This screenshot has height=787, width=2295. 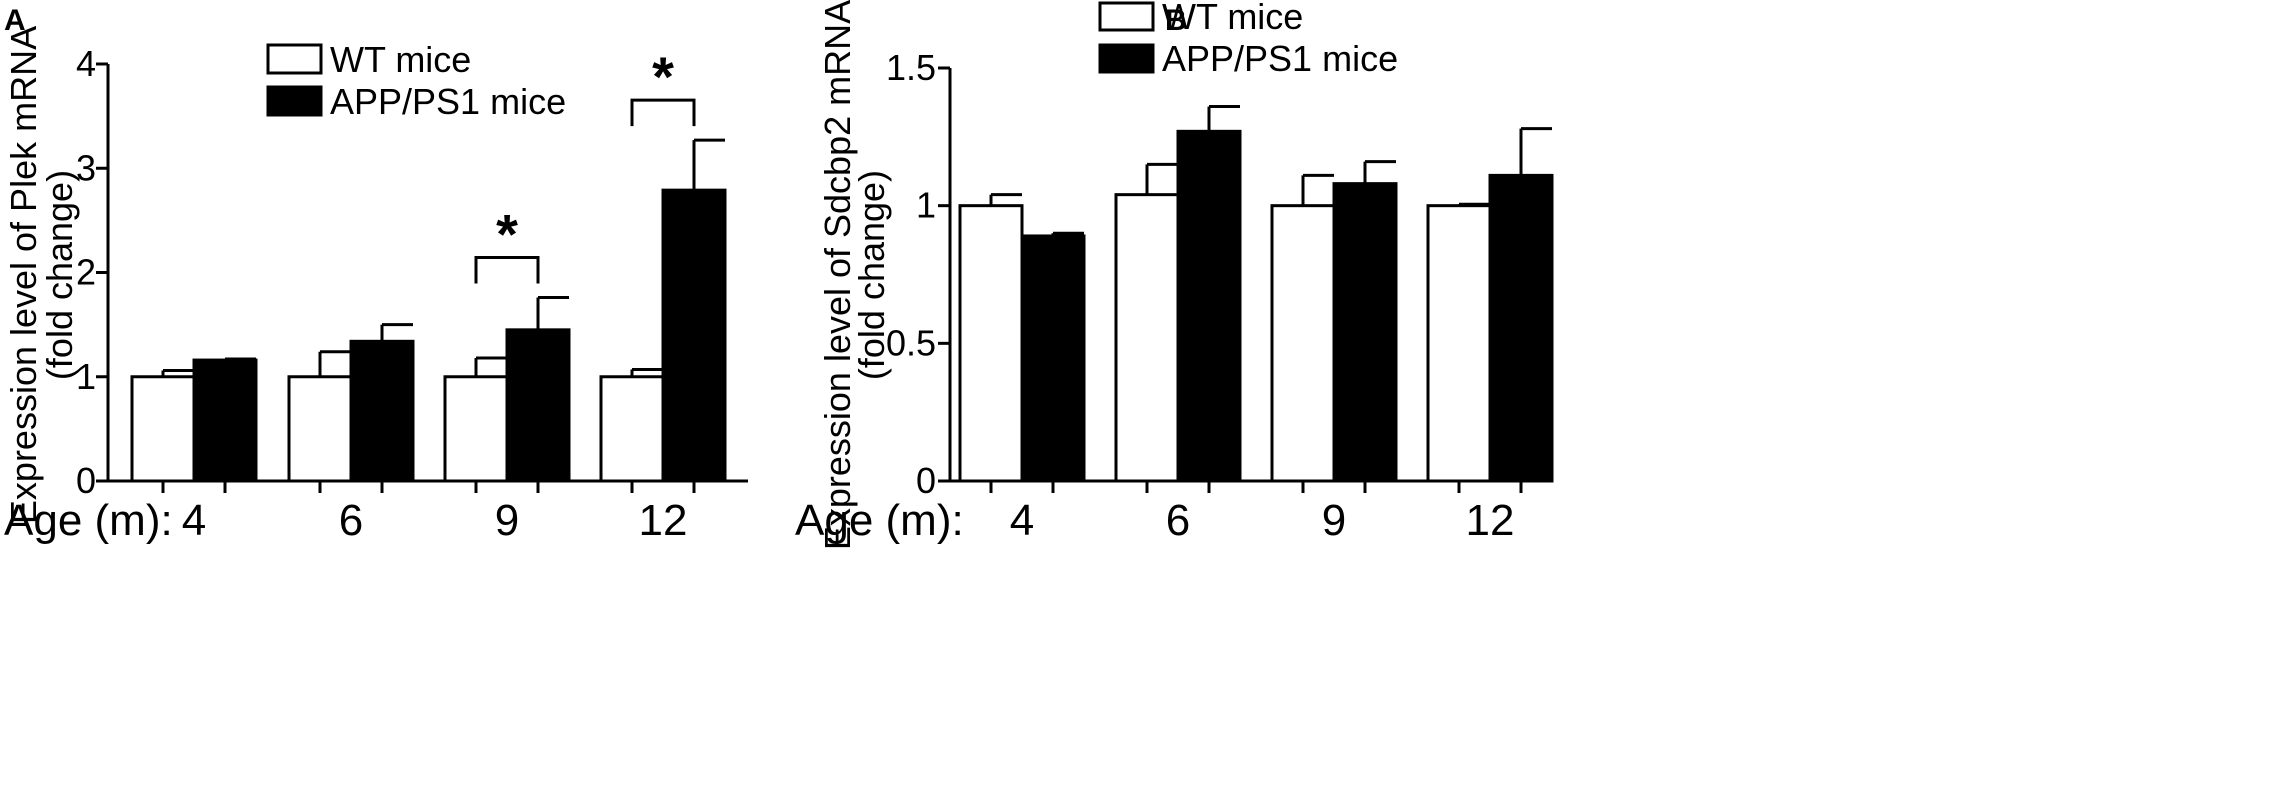 I want to click on panel-b-y-axis-title: Expression level of Sdcbp2 mRNA, so click(x=837, y=275).